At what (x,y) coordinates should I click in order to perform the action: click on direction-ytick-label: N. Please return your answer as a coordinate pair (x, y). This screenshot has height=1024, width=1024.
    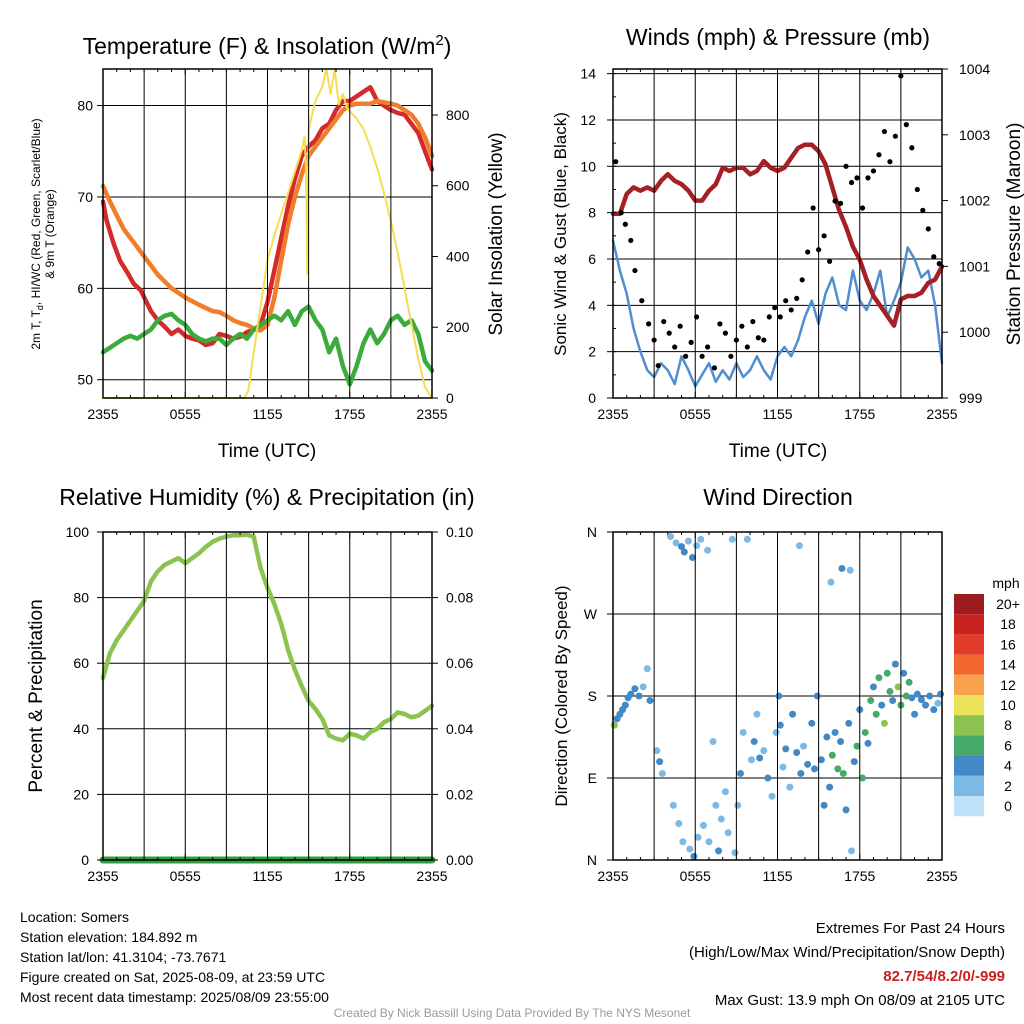
    Looking at the image, I should click on (592, 532).